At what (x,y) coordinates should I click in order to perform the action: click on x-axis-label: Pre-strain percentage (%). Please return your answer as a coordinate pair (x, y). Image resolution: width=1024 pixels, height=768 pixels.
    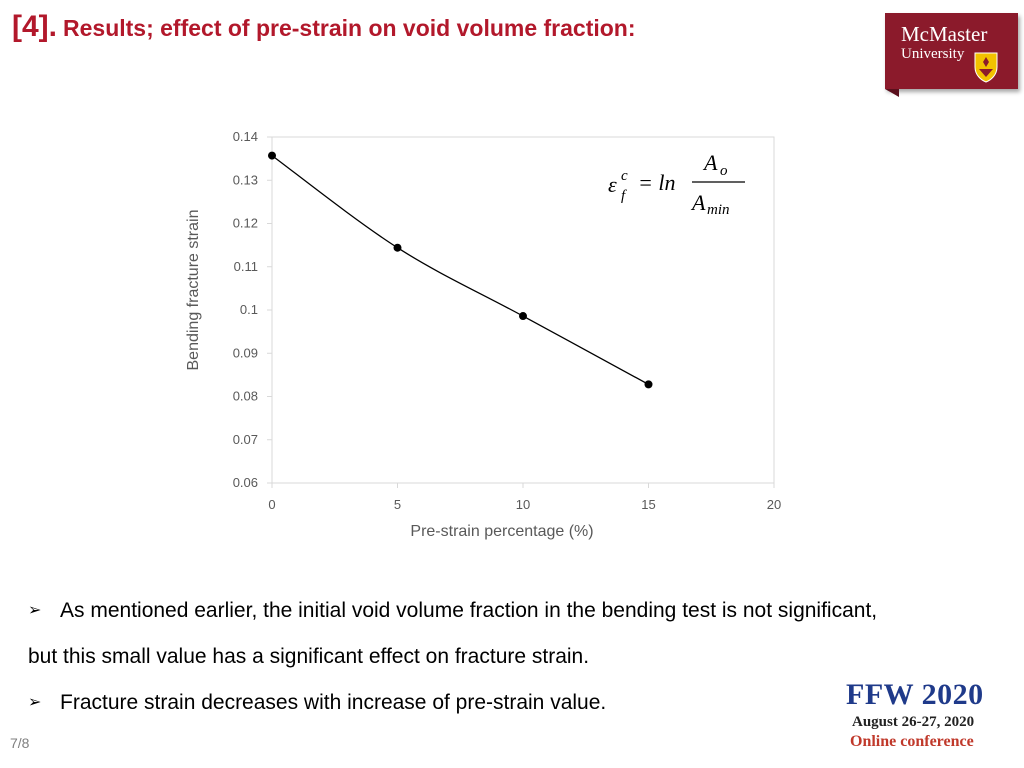
    Looking at the image, I should click on (501, 531).